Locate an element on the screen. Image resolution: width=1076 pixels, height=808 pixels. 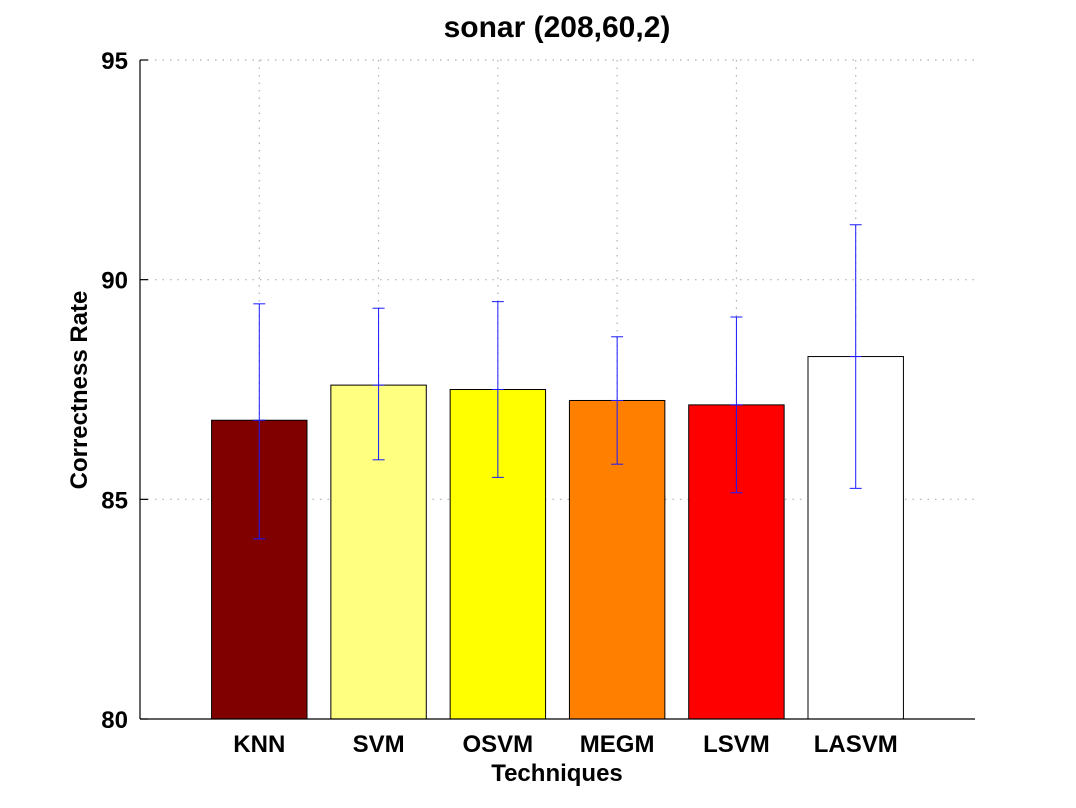
x-tick-label-knn: KNN is located at coordinates (259, 744).